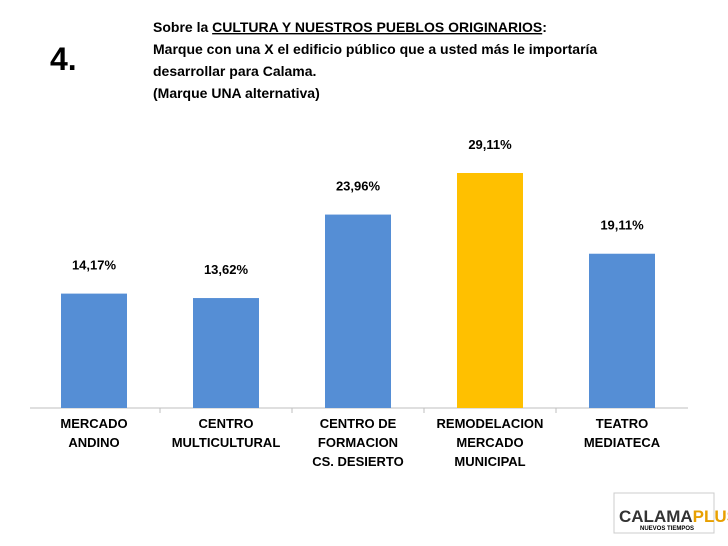 The width and height of the screenshot is (728, 546). What do you see at coordinates (622, 442) in the screenshot?
I see `category-line: MEDIATECA` at bounding box center [622, 442].